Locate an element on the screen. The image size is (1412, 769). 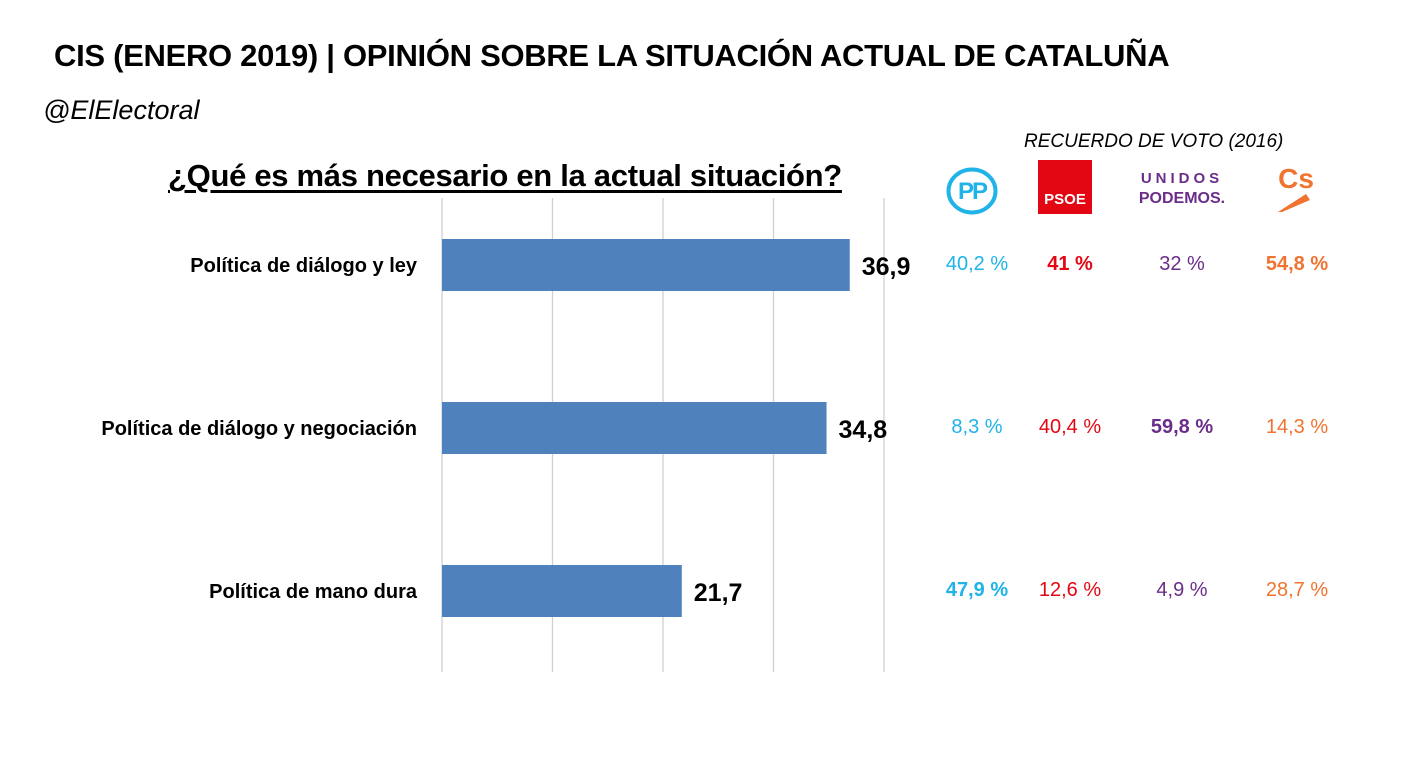
vote-recall-value: 8,3 % is located at coordinates (977, 427).